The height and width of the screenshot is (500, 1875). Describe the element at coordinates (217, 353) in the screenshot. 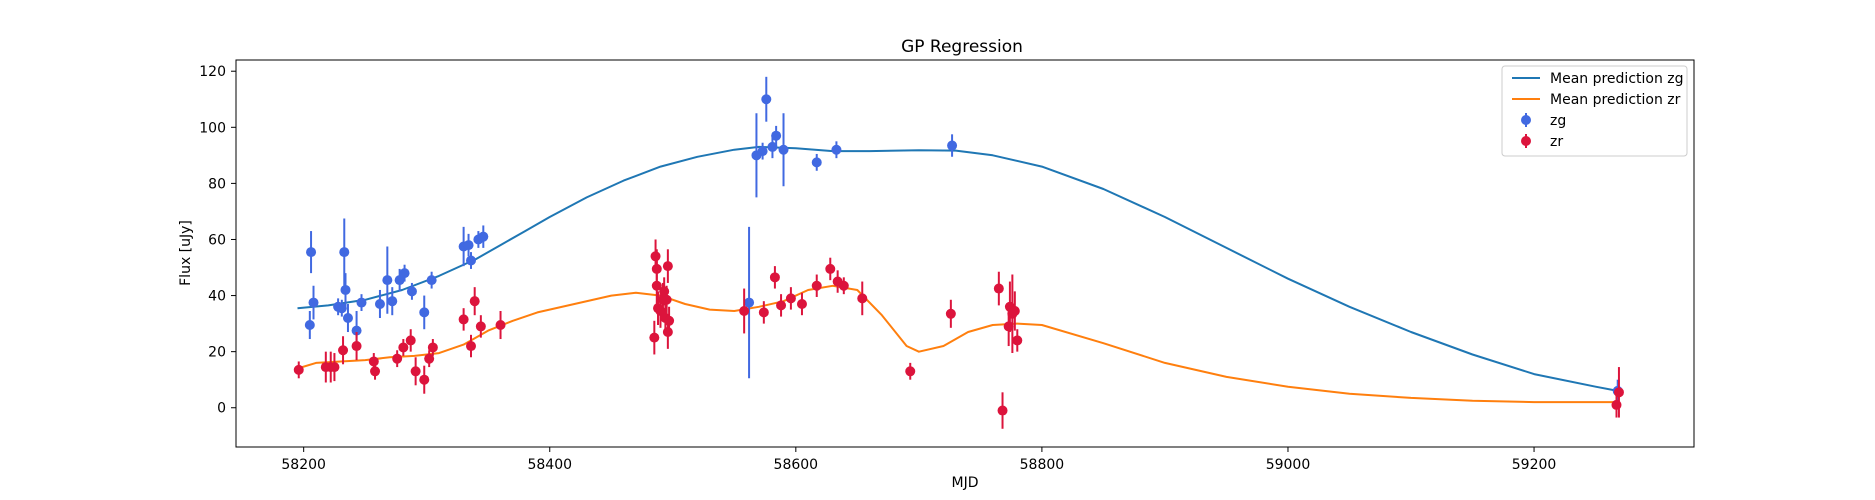

I see `y-tick-label: 20` at that location.